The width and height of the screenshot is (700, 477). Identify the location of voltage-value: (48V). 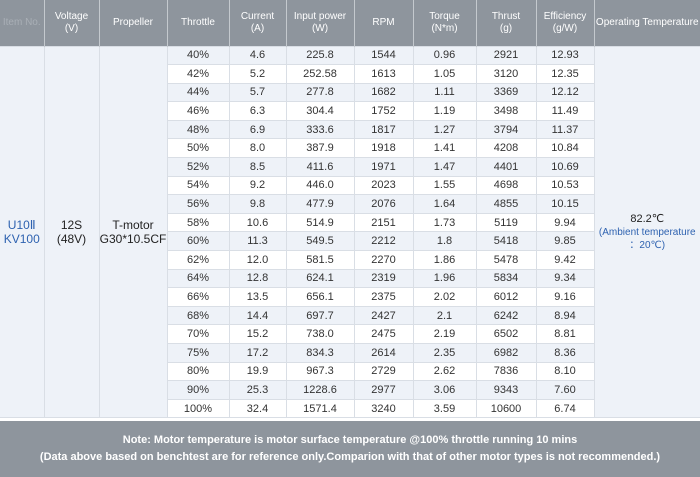
(71, 238).